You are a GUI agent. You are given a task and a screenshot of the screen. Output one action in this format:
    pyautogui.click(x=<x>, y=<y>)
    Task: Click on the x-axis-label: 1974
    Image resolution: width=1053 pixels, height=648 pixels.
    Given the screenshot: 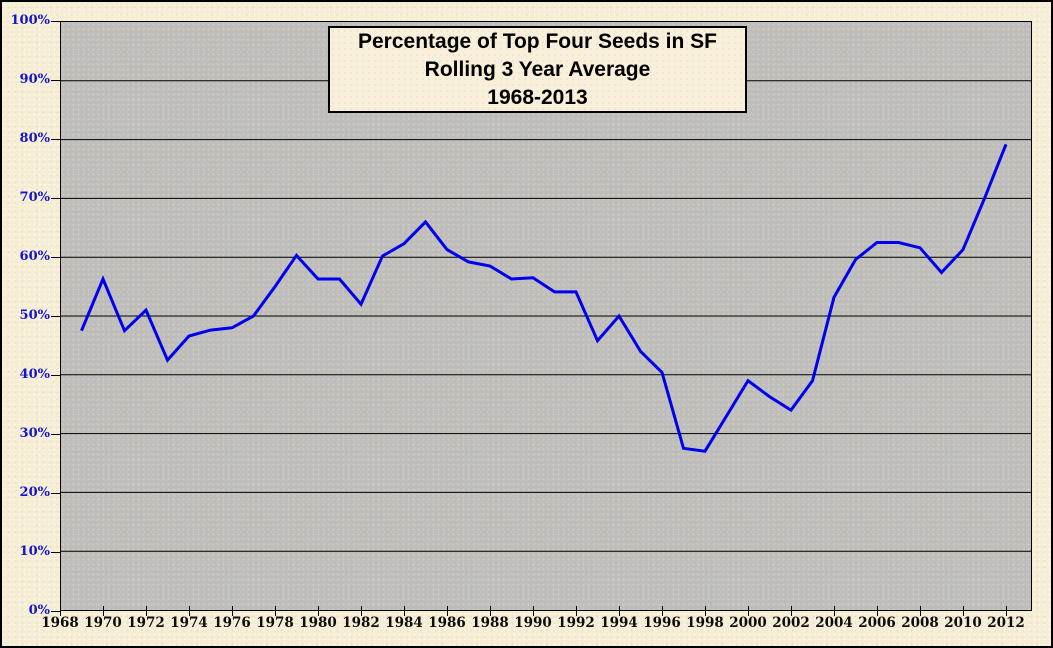 What is the action you would take?
    pyautogui.click(x=189, y=623)
    